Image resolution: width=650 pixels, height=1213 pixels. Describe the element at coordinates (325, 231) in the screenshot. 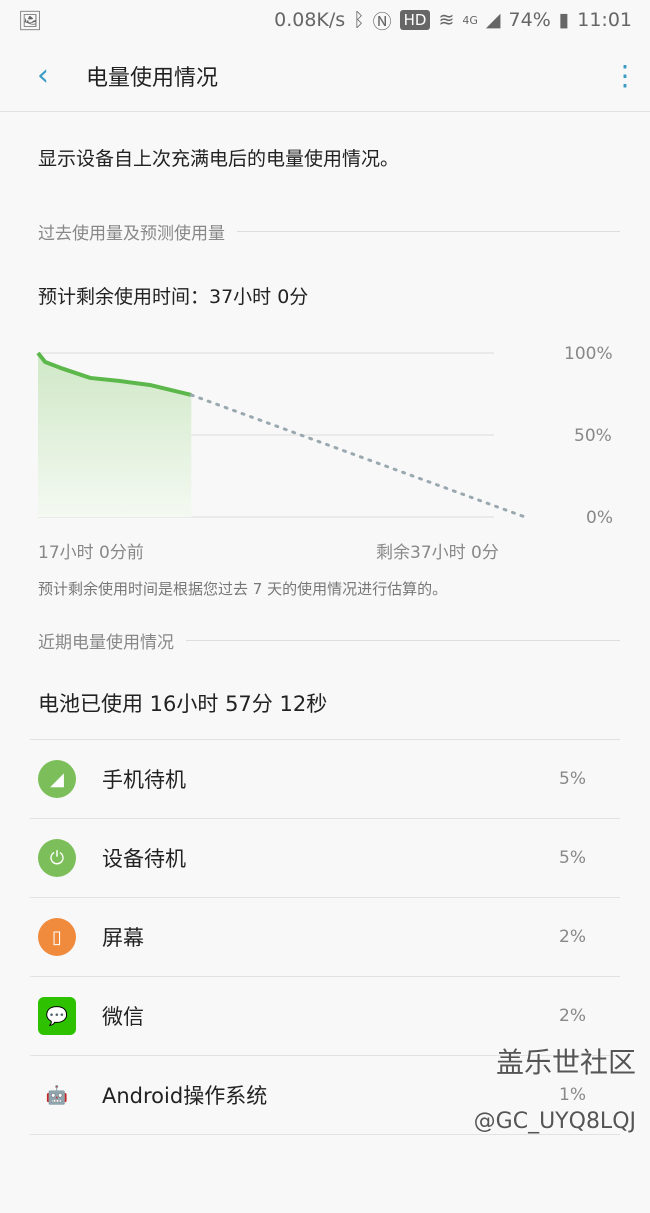

I see `history-section-header: 过去使用量及预测使用量` at that location.